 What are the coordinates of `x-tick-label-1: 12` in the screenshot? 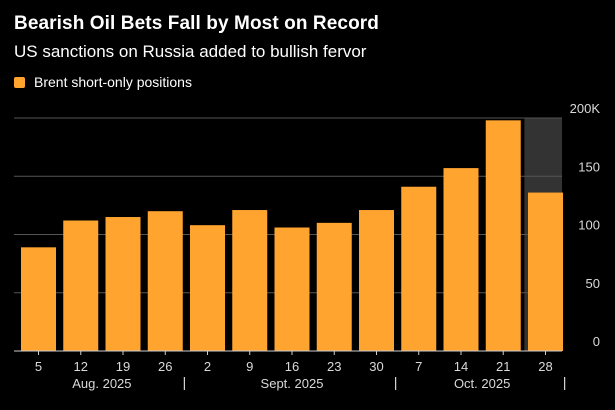 It's located at (81, 366).